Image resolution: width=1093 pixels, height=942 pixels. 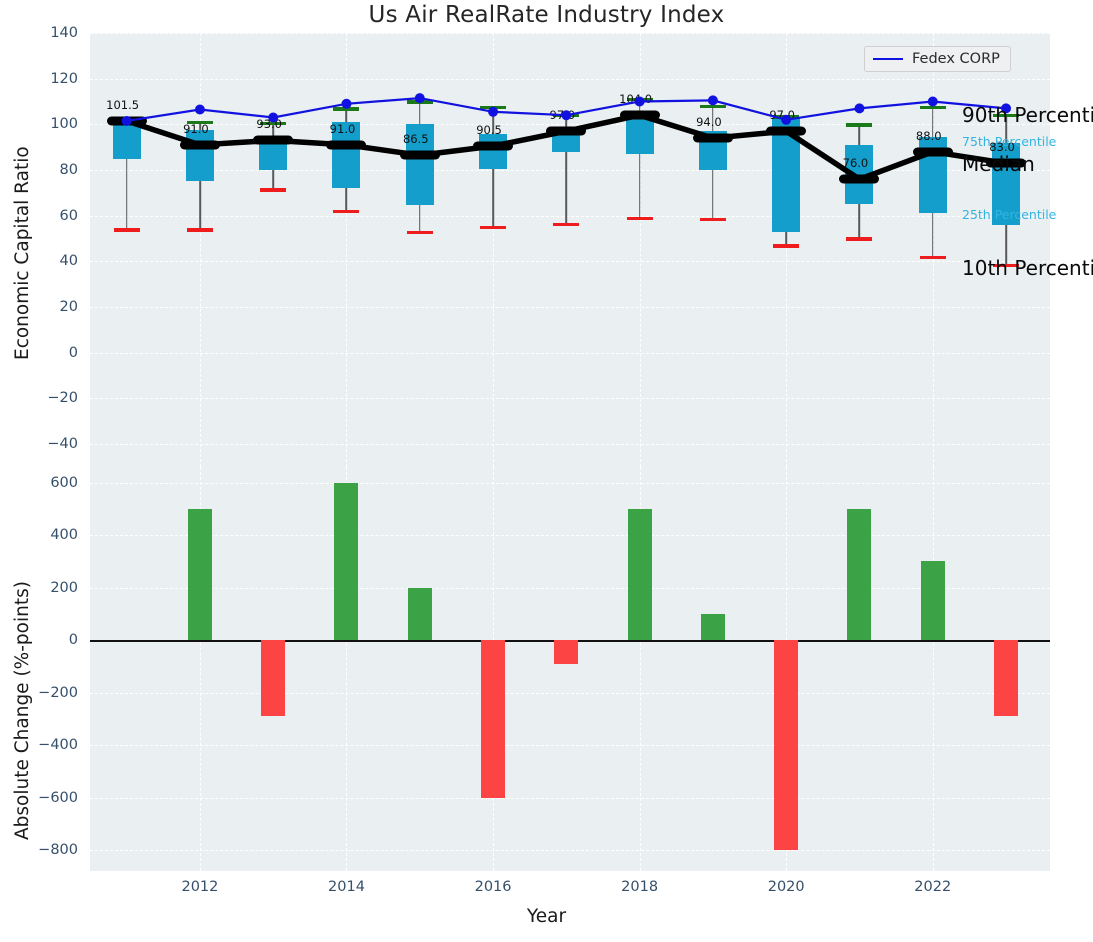 What do you see at coordinates (64, 33) in the screenshot?
I see `y-tick-label: 140` at bounding box center [64, 33].